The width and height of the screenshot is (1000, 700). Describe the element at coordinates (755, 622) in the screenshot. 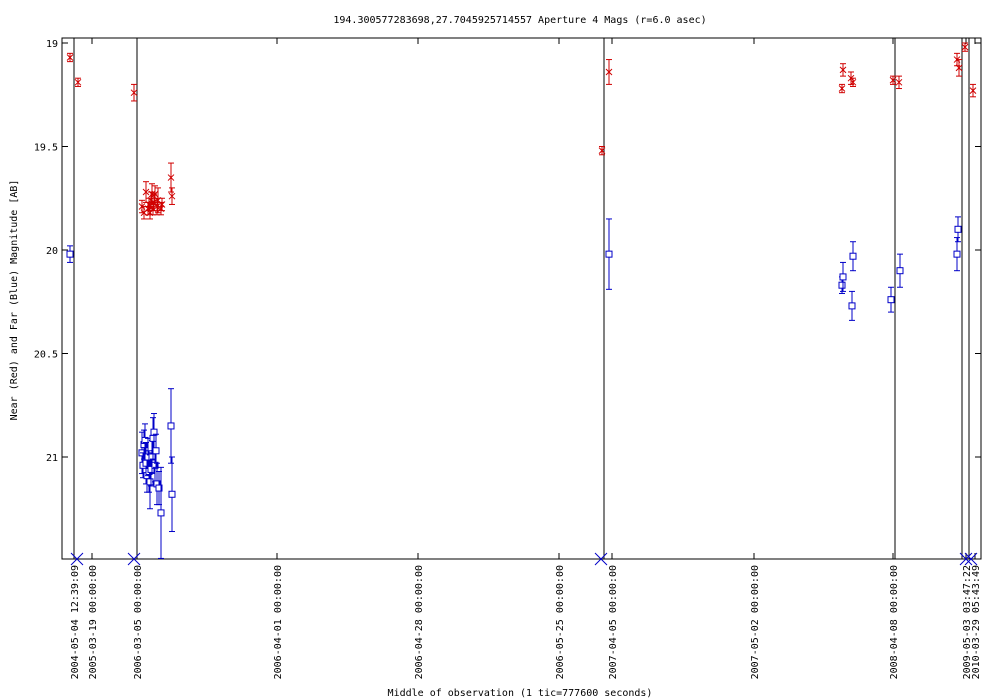

I see `x-tick-label: 2007-05-02 00:00:00` at that location.